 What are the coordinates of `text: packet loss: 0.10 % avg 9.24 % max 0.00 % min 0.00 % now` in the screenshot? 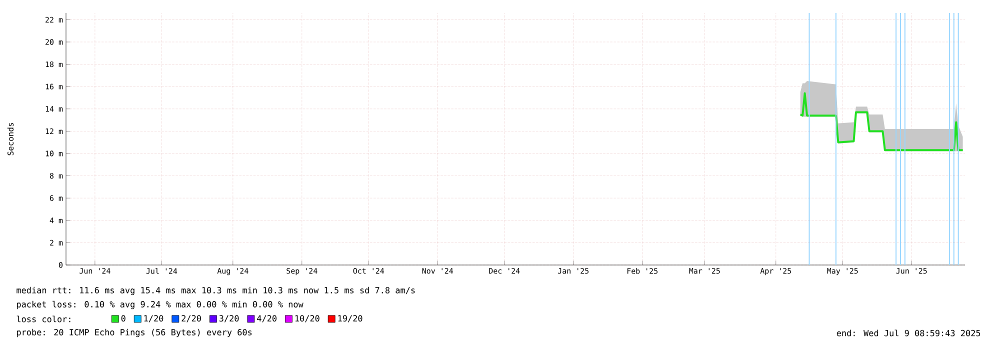 It's located at (160, 305).